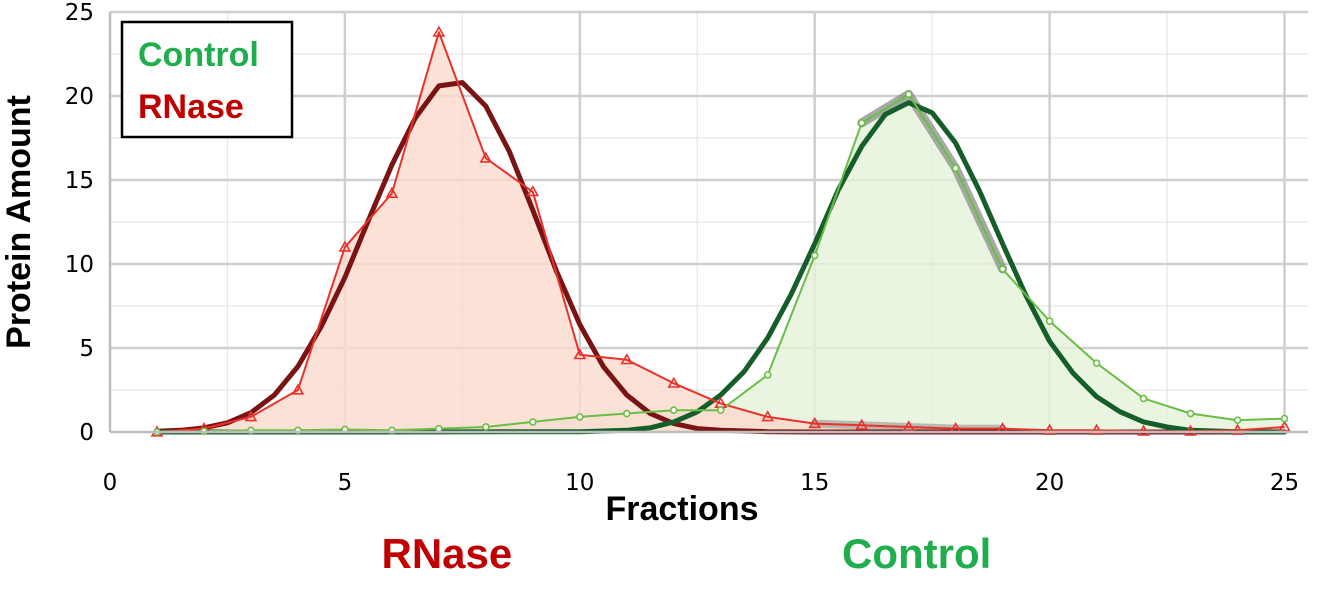  I want to click on legend-box, so click(207, 79).